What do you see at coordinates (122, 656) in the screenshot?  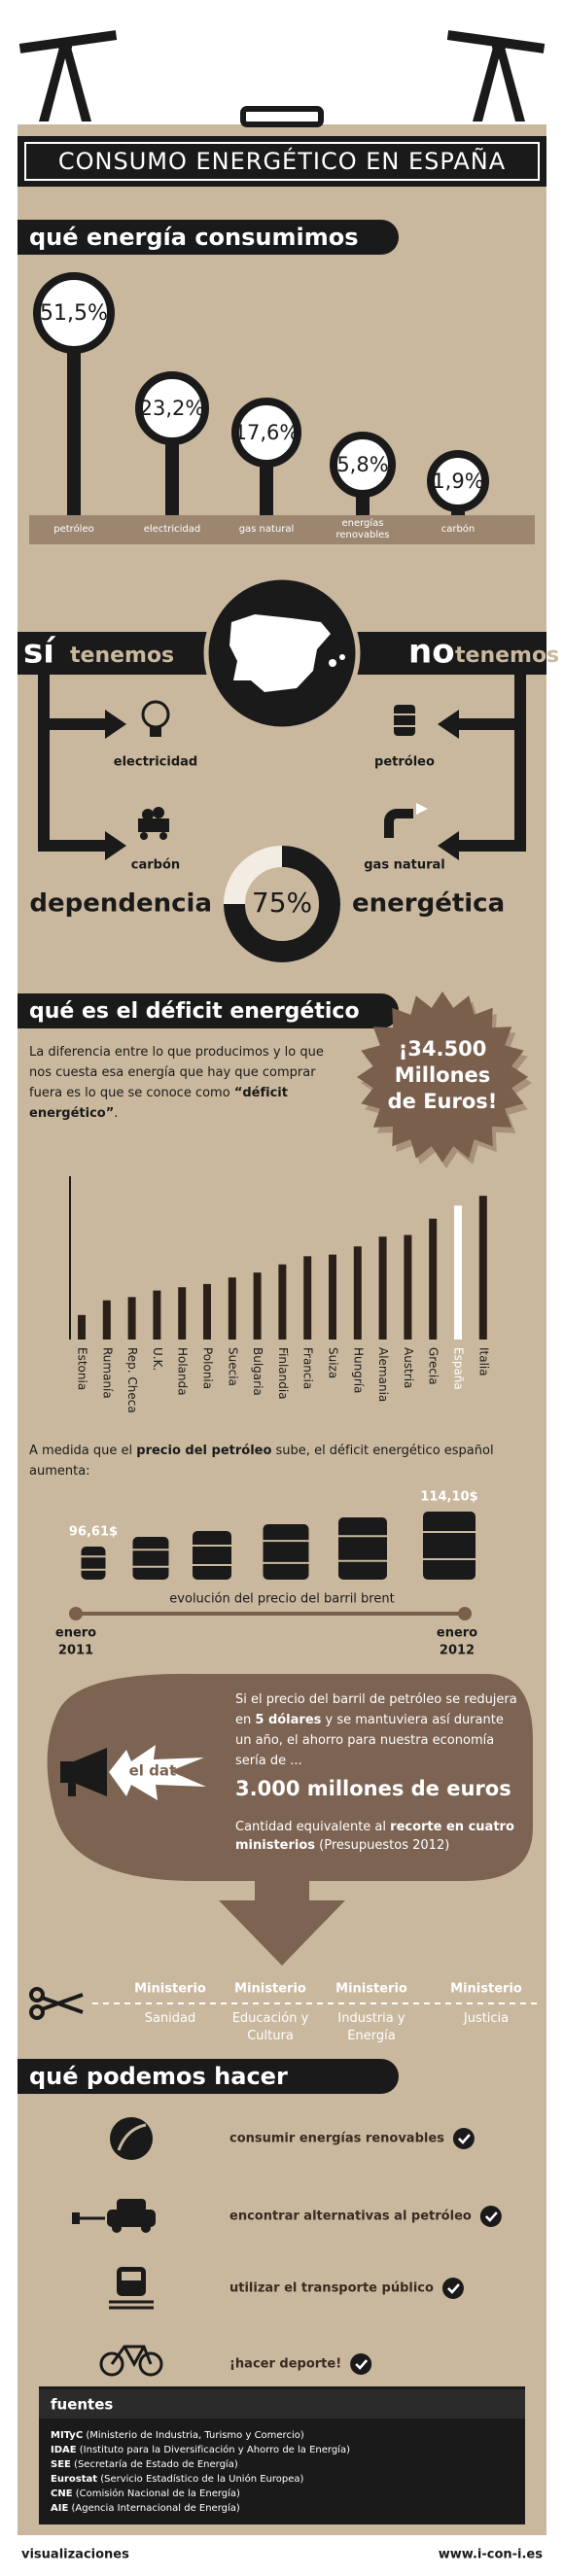 I see `have-rest: tenemos` at bounding box center [122, 656].